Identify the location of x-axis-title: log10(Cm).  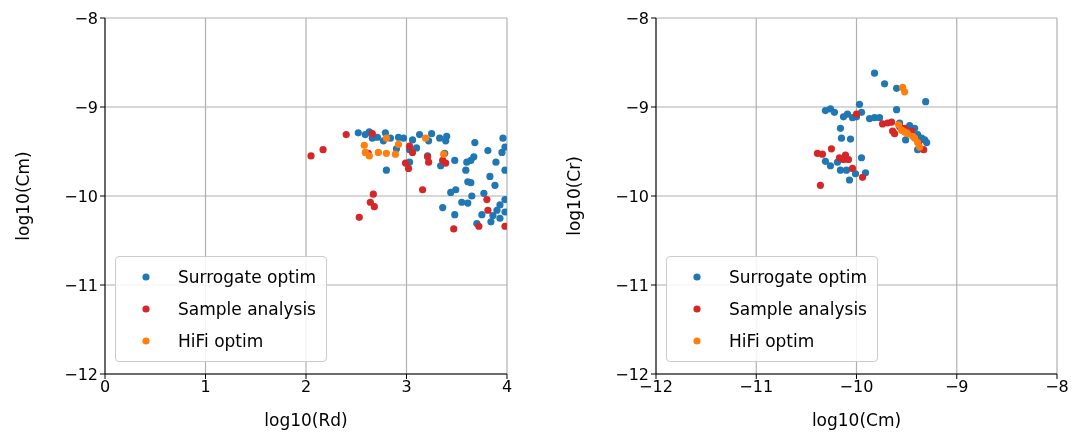
(856, 420).